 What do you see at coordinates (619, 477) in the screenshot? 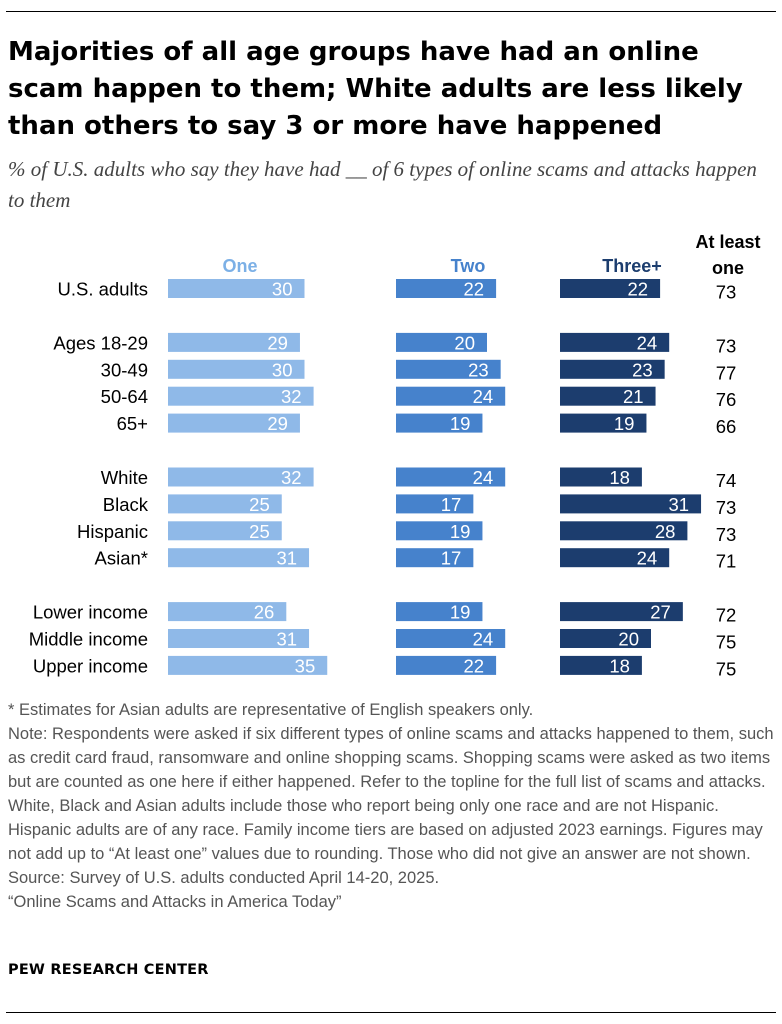
I see `bar-value-white-three-plus: 18` at bounding box center [619, 477].